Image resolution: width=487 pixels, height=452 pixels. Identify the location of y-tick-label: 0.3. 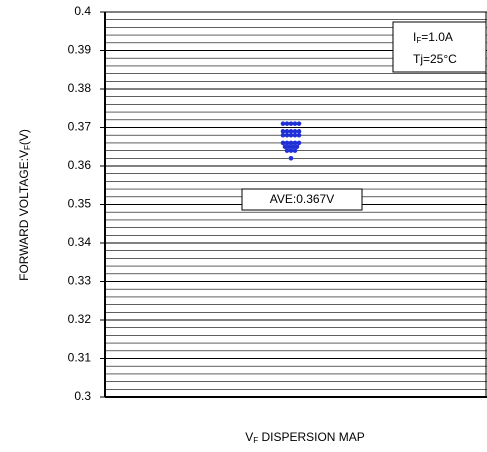
(82, 396).